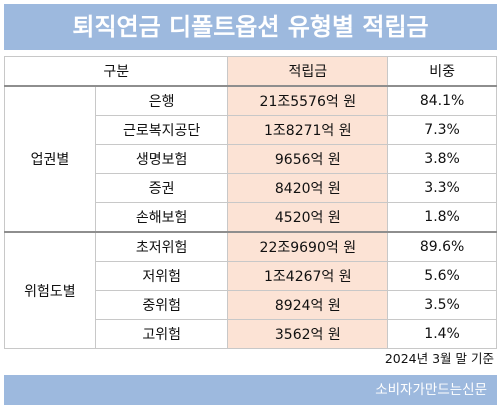 The width and height of the screenshot is (502, 410). I want to click on row-ratio: 3.8%, so click(442, 159).